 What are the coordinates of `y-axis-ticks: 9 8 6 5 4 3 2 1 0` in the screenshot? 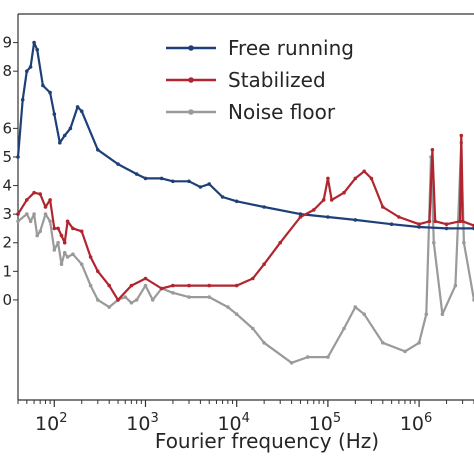 It's located at (10, 171).